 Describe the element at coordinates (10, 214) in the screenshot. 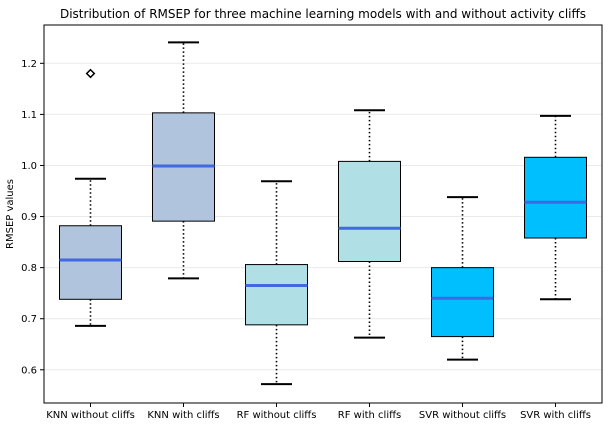

I see `y-axis-title: RMSEP values` at that location.